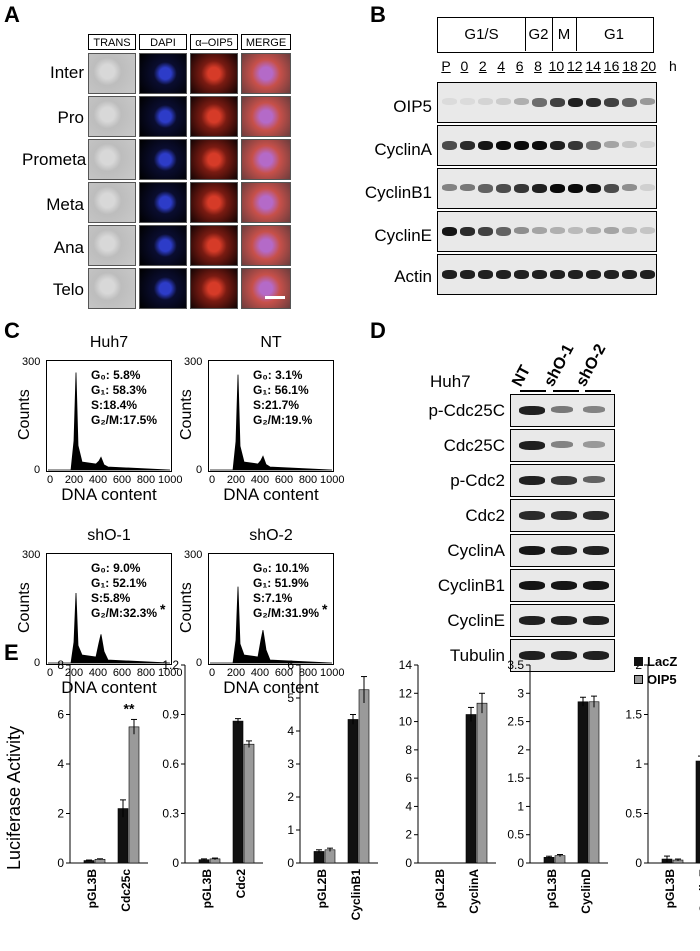  Describe the element at coordinates (613, 34) in the screenshot. I see `phase-group-g1: G1` at that location.